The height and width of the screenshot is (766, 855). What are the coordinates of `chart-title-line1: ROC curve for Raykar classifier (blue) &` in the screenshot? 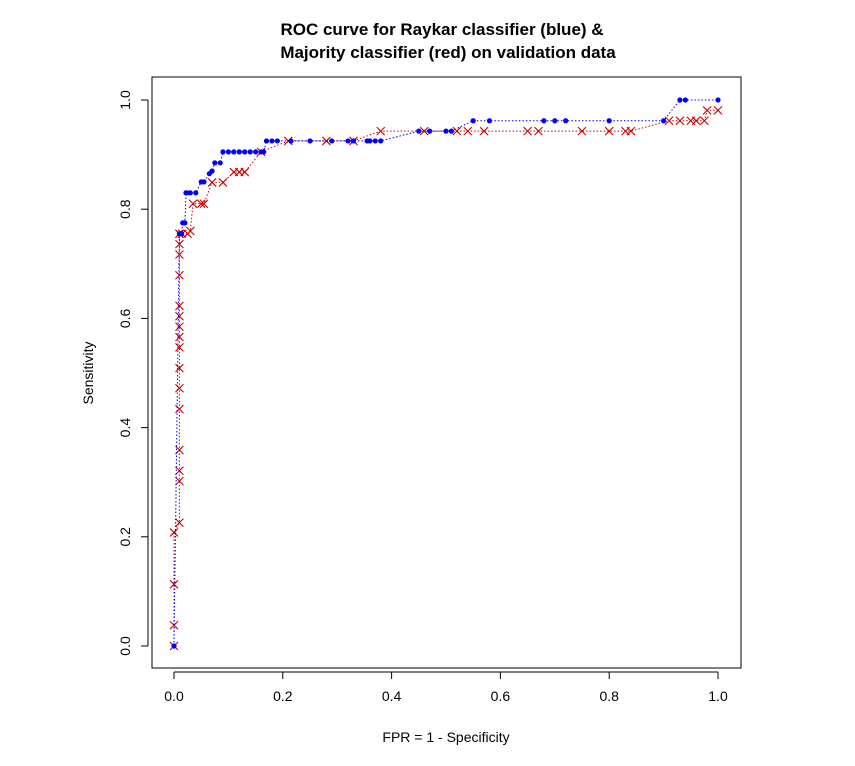 It's located at (441, 29).